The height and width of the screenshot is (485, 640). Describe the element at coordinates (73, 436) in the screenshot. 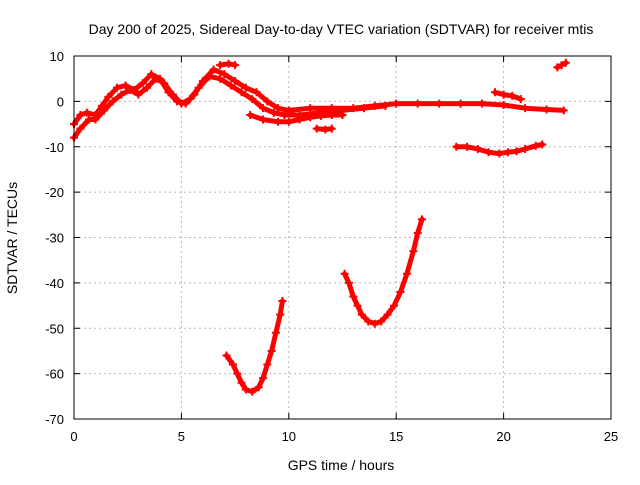

I see `x-tick-label: 0` at that location.